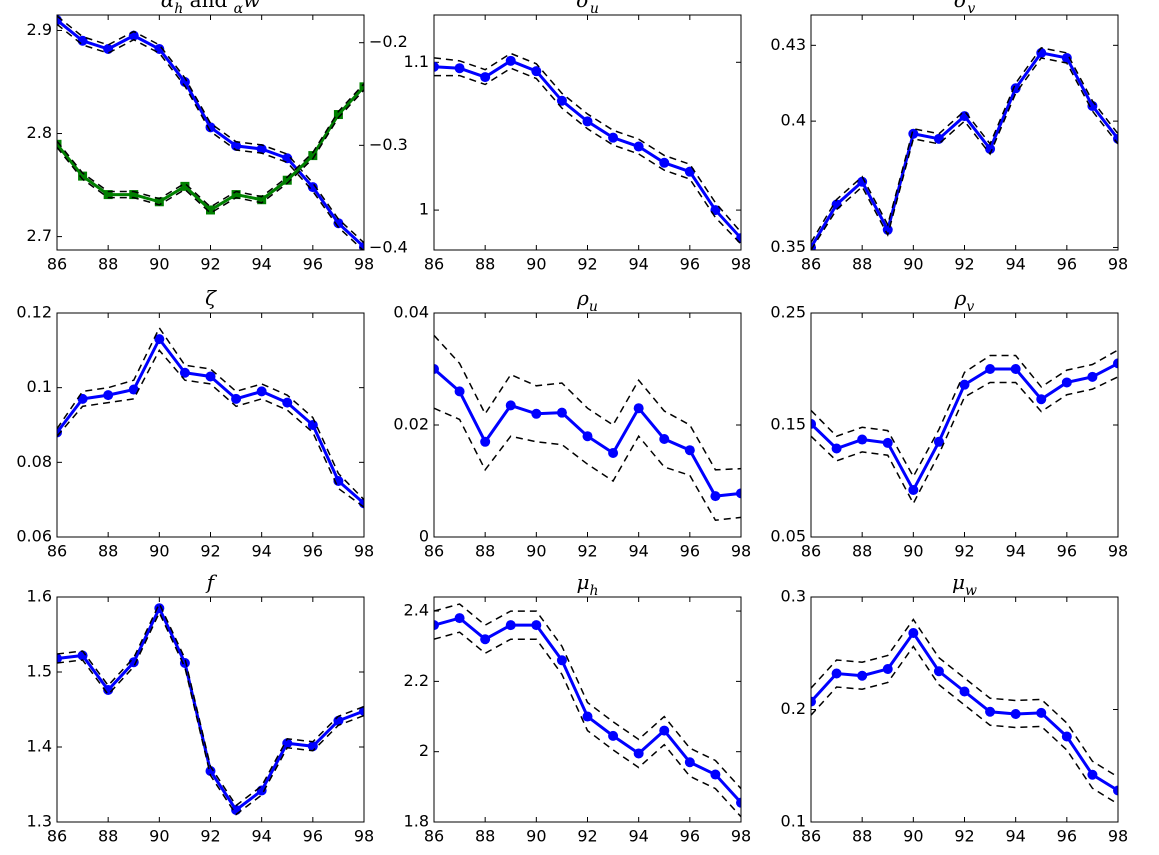  I want to click on subplot-title: ρu, so click(587, 301).